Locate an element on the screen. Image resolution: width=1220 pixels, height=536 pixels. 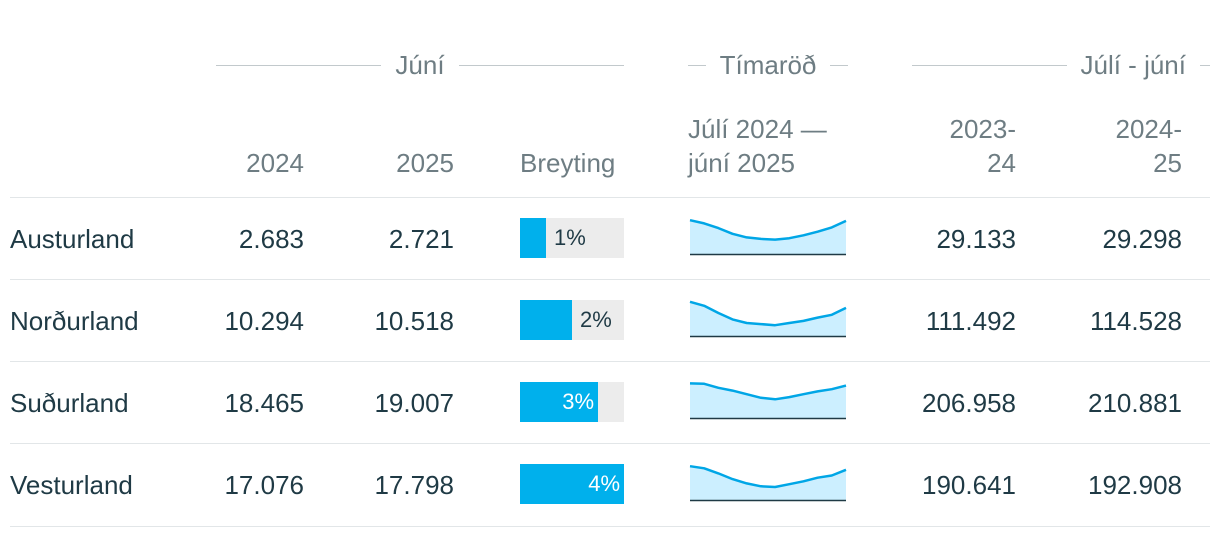
group-header-june: Júní is located at coordinates (420, 65).